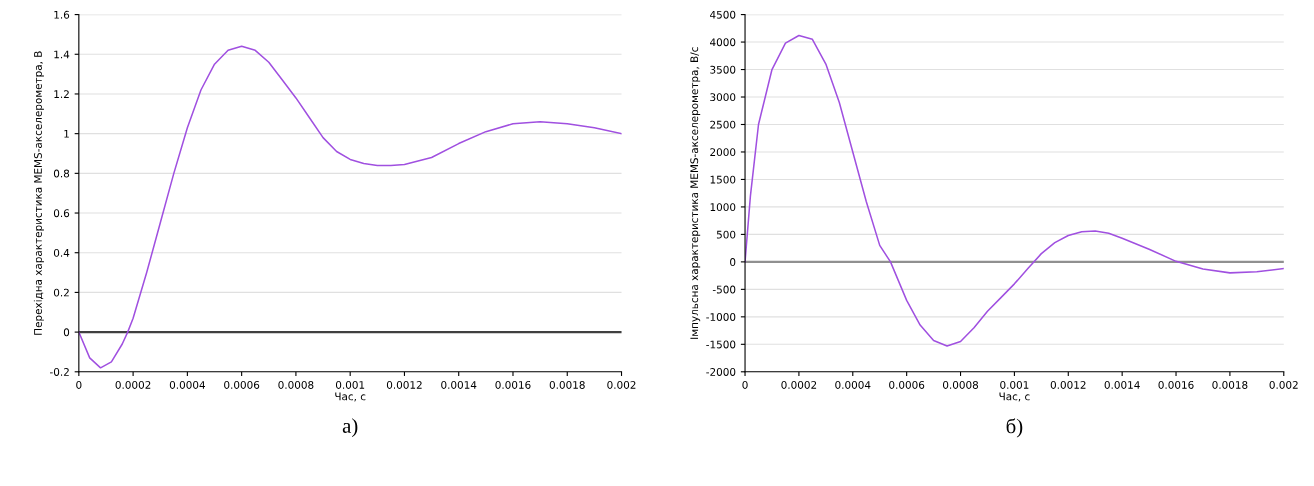 Image resolution: width=1314 pixels, height=486 pixels. Describe the element at coordinates (62, 54) in the screenshot. I see `y-tick-label: 1.4` at that location.